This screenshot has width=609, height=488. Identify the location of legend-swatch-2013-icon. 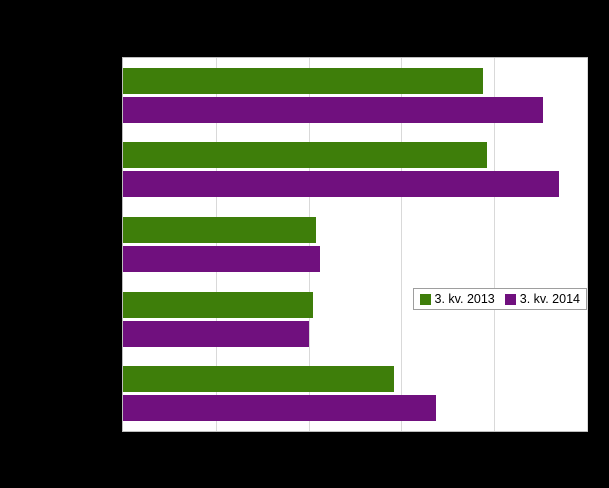
(425, 299).